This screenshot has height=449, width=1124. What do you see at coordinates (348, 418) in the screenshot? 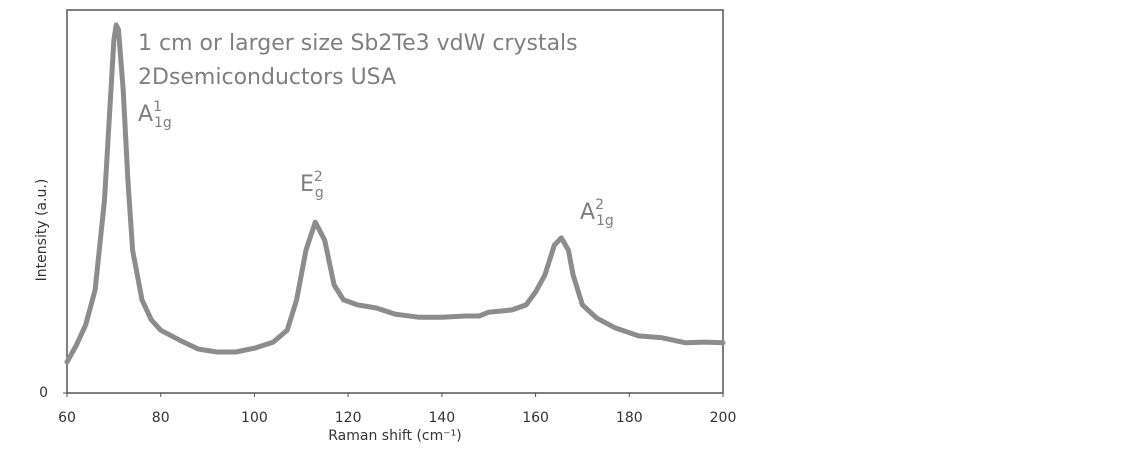
I see `x-tick-label: 120` at bounding box center [348, 418].